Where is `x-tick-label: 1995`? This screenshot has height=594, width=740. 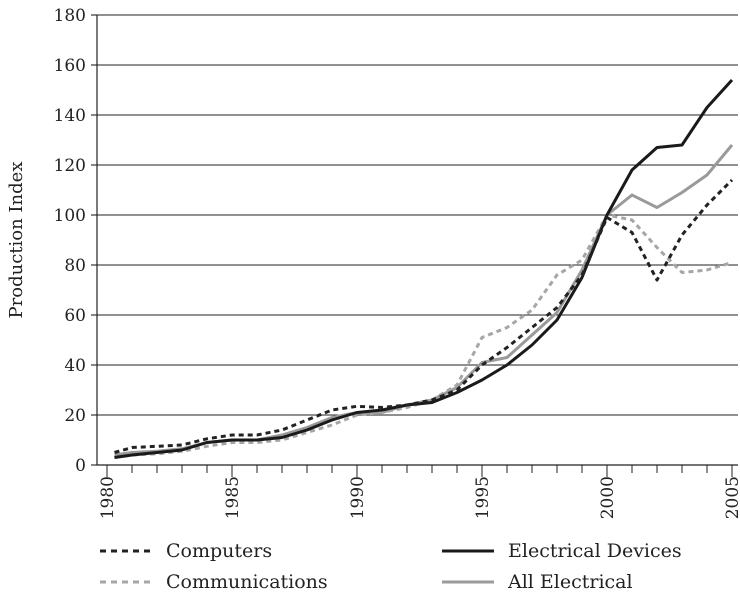 x-tick-label: 1995 is located at coordinates (483, 497).